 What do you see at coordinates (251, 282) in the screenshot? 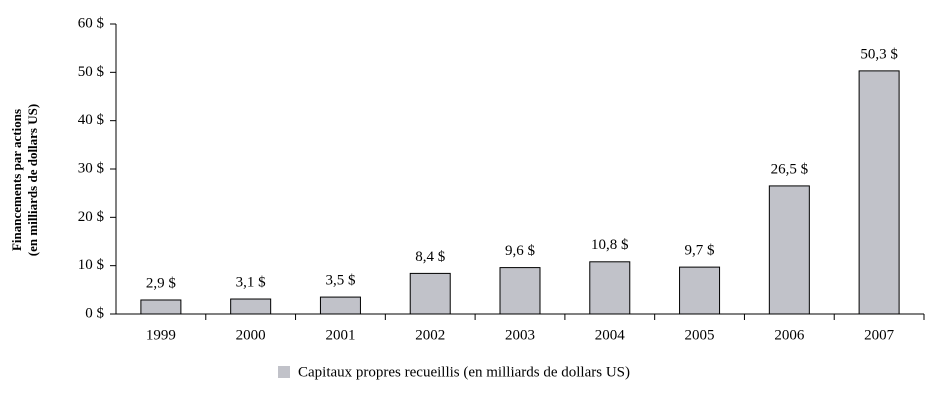
I see `data-label: 3,1 $` at bounding box center [251, 282].